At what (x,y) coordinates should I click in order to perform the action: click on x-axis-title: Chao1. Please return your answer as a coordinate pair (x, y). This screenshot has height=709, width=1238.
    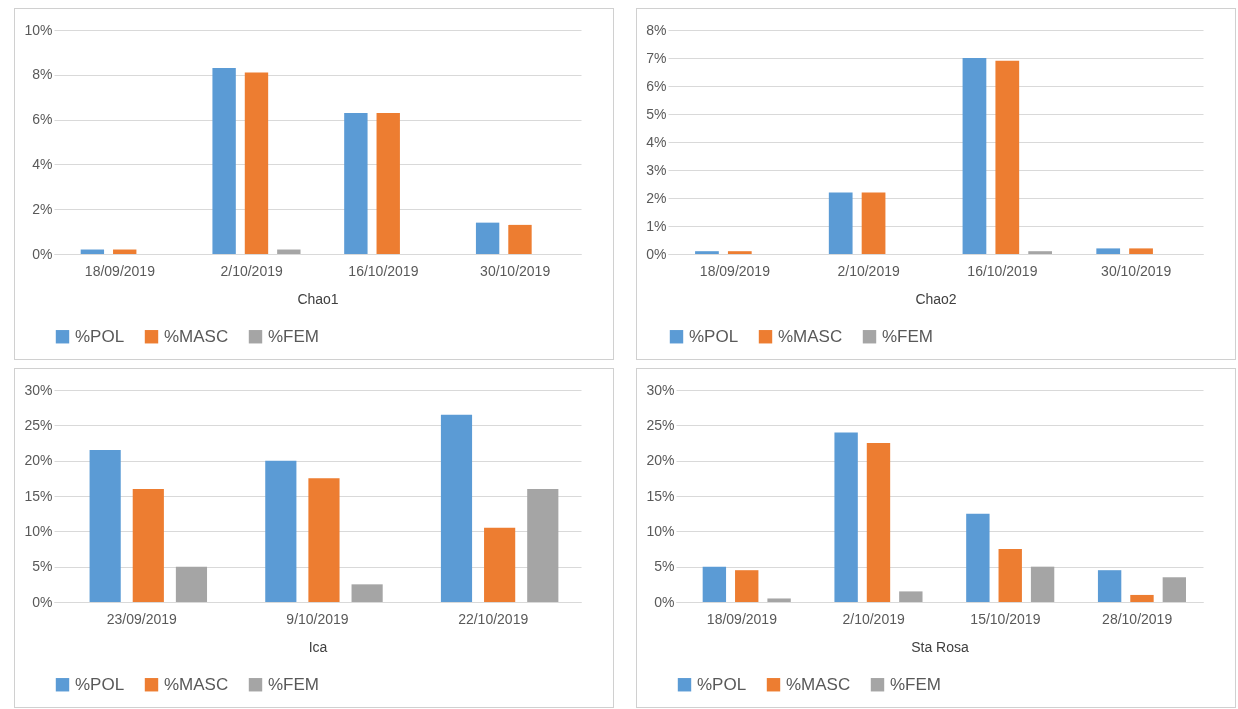
    Looking at the image, I should click on (318, 298).